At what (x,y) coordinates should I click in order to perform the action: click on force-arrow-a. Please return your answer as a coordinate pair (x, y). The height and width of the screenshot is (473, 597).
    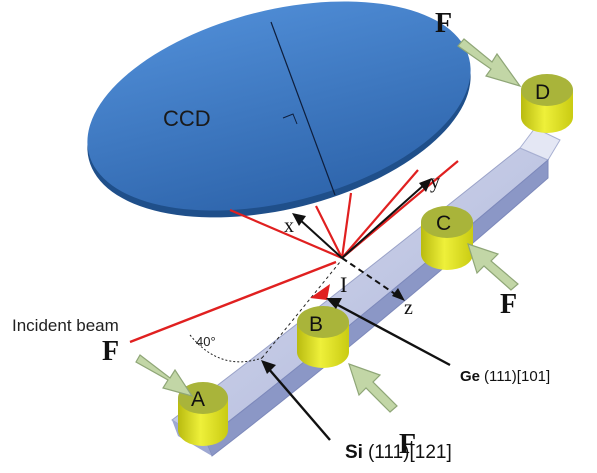
    Looking at the image, I should click on (164, 376).